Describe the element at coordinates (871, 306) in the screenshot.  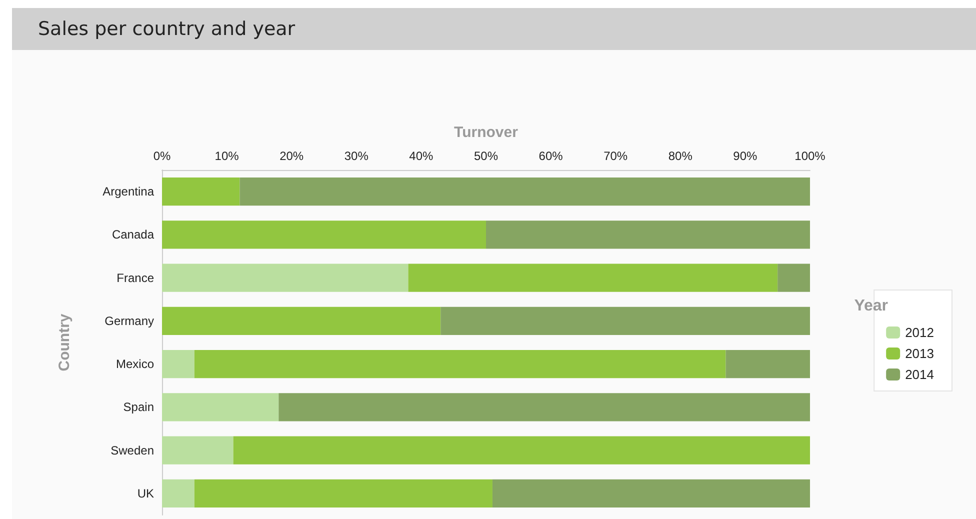
I see `legend-title: Year` at that location.